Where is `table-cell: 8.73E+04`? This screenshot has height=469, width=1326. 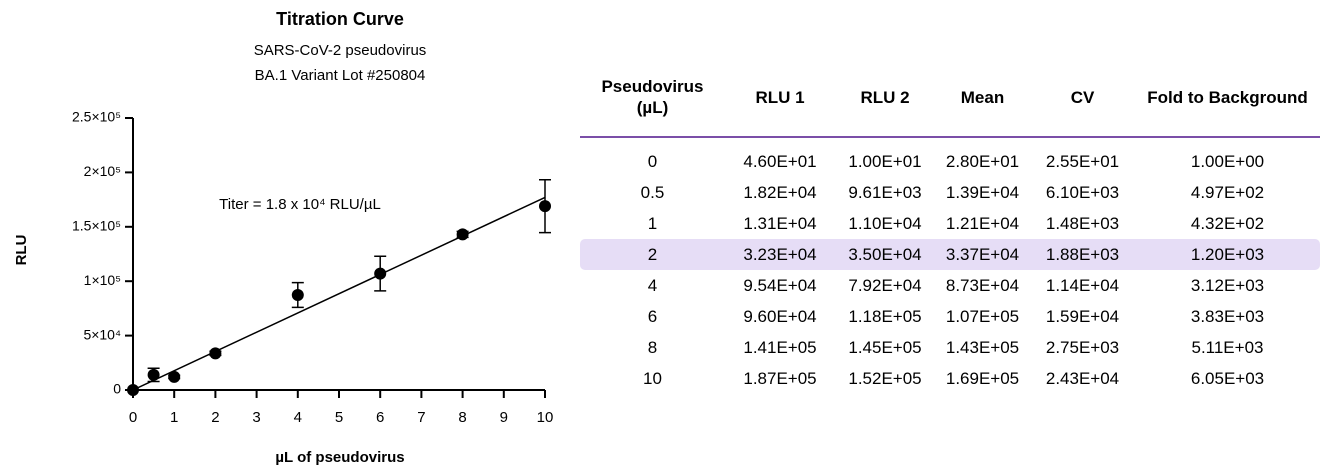
table-cell: 8.73E+04 is located at coordinates (982, 285).